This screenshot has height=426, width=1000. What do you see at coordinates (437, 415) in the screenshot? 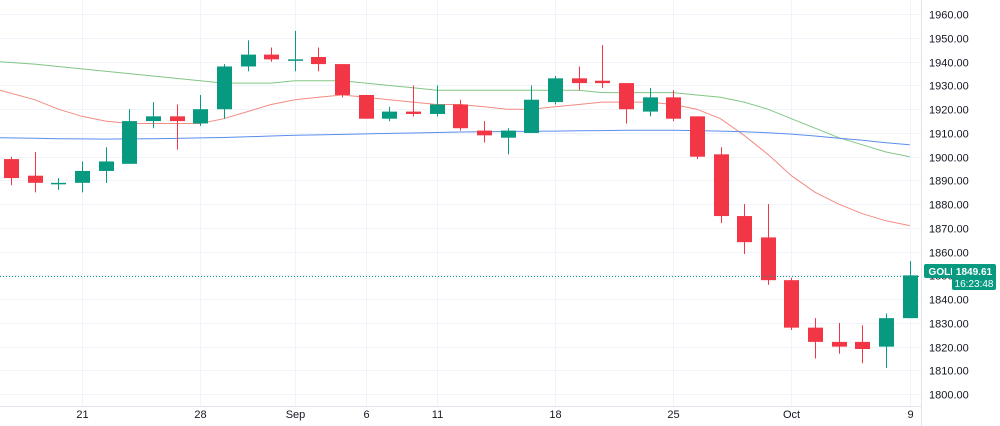
I see `x-tick-label: 11` at bounding box center [437, 415].